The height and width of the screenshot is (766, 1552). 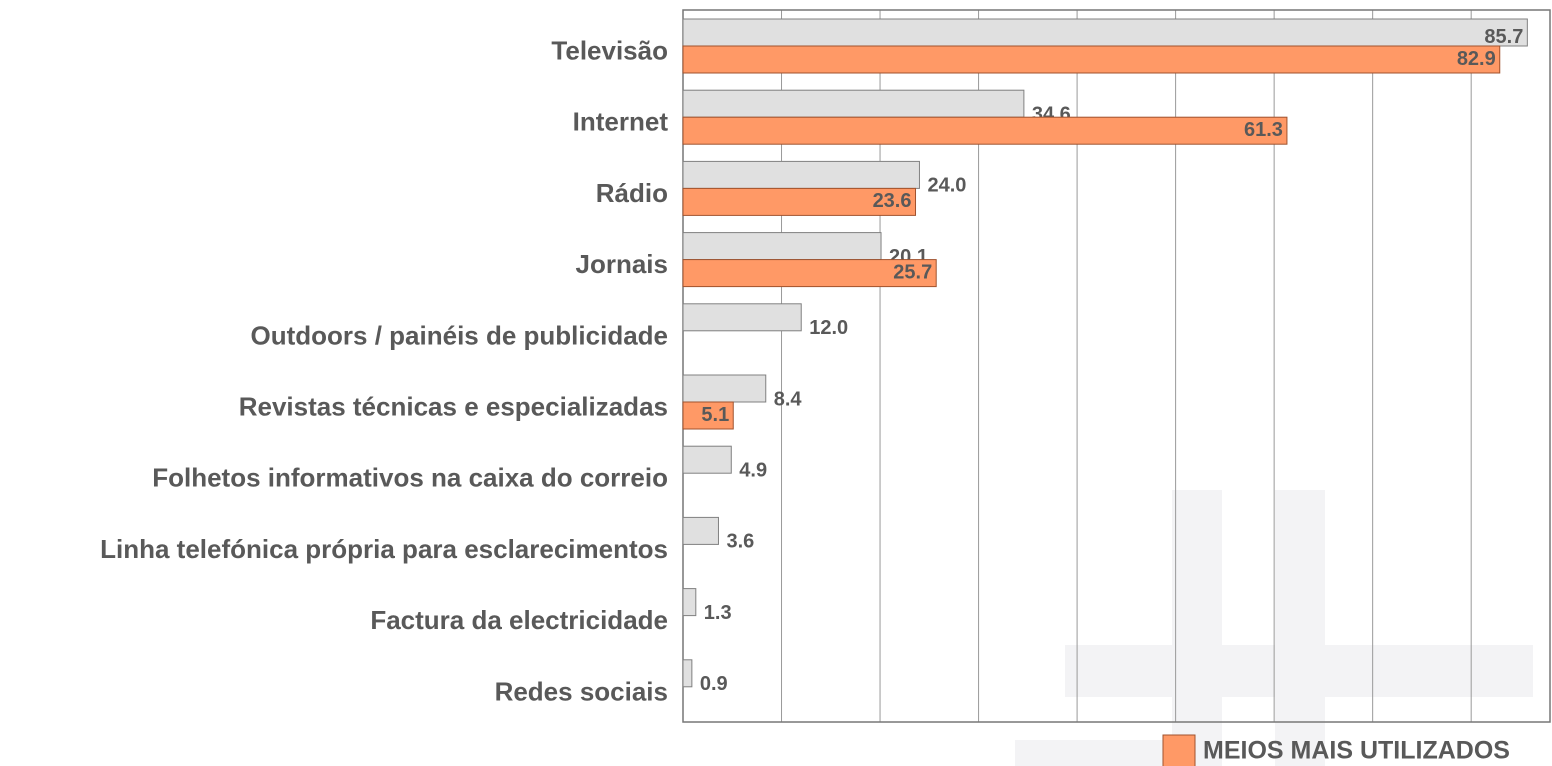 I want to click on value-label: 5.1, so click(x=715, y=415).